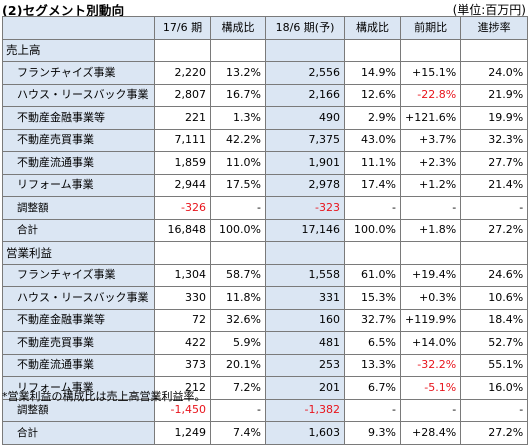 Image resolution: width=530 pixels, height=445 pixels. I want to click on value-cell: 201, so click(305, 388).